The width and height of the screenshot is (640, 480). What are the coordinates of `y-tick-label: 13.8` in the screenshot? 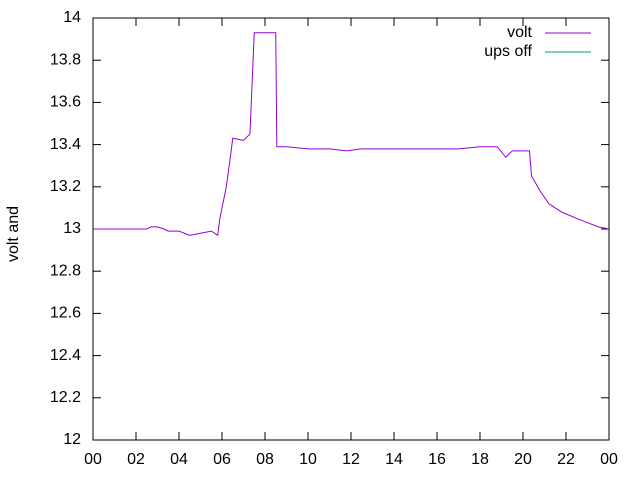 It's located at (65, 59).